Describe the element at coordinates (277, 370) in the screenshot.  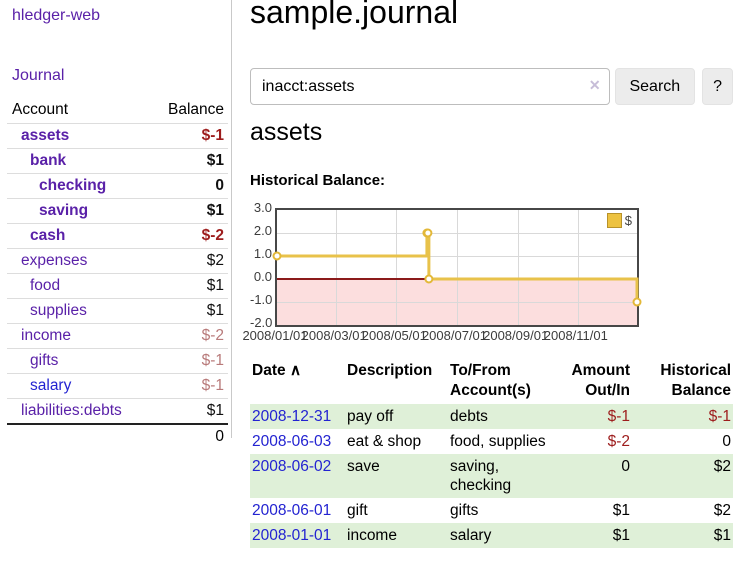
I see `register-header-date: Date ∧` at that location.